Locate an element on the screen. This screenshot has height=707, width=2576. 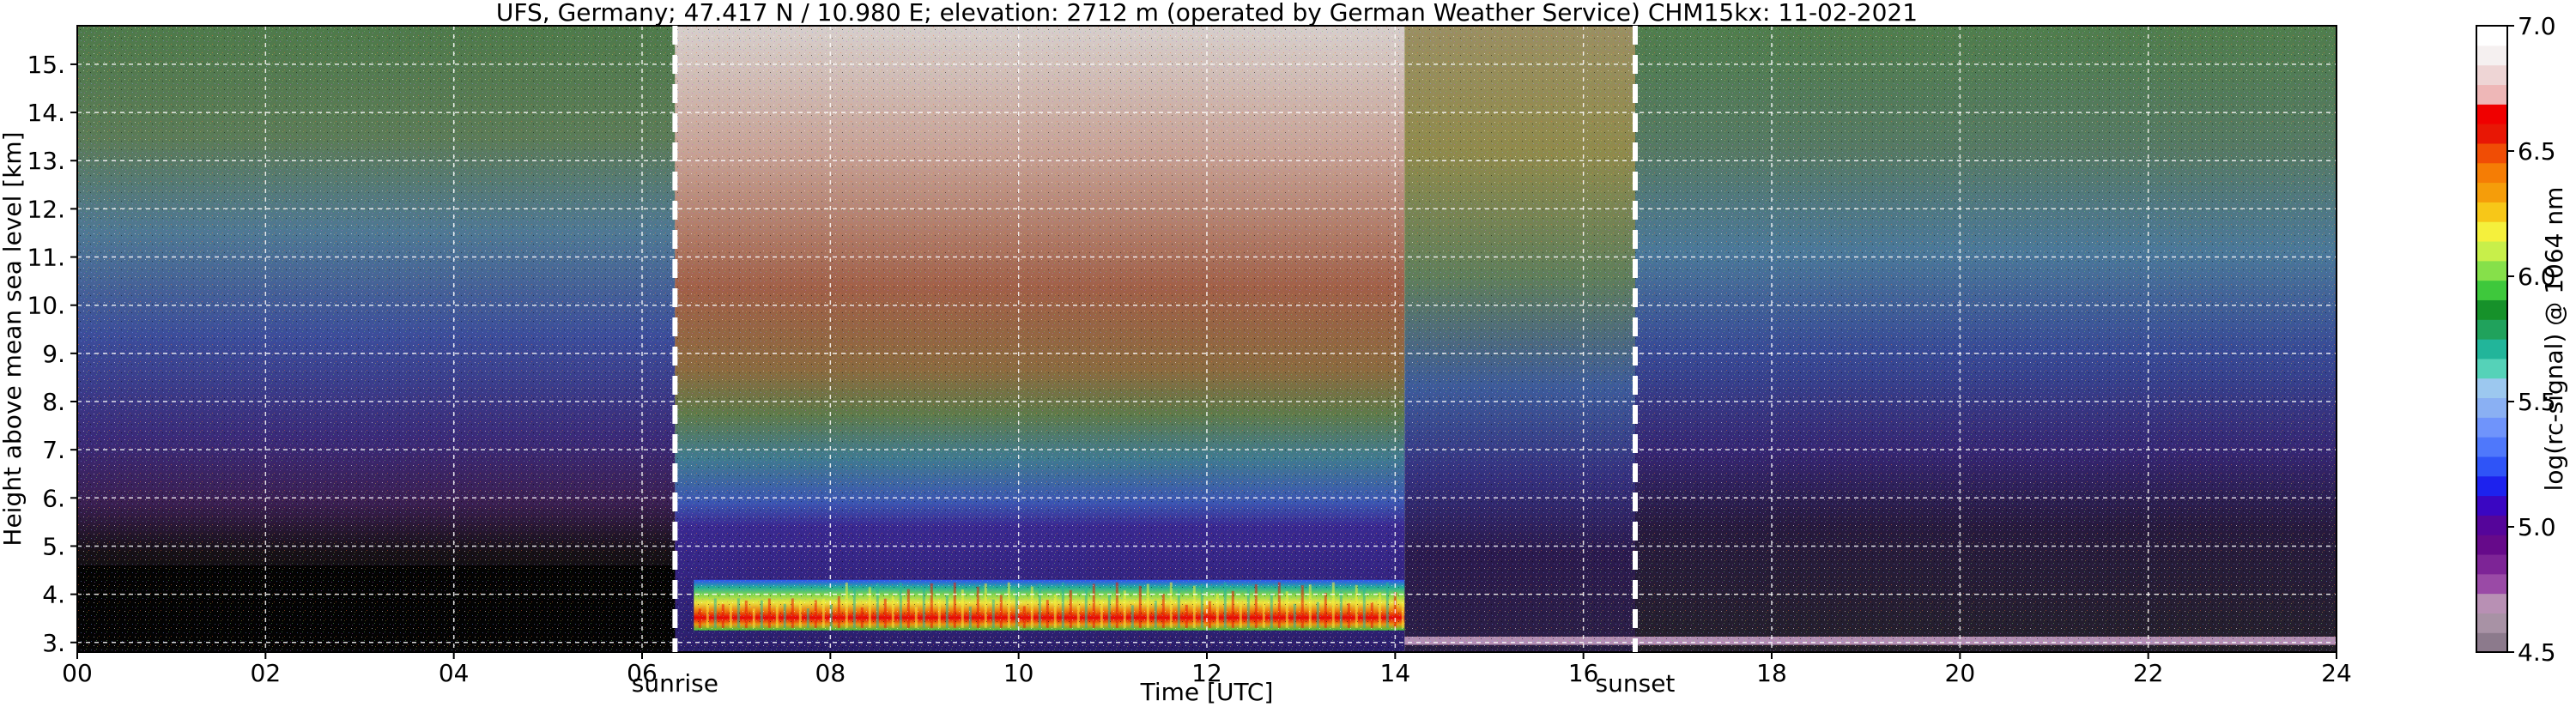
y-tick-label: 7. is located at coordinates (53, 450).